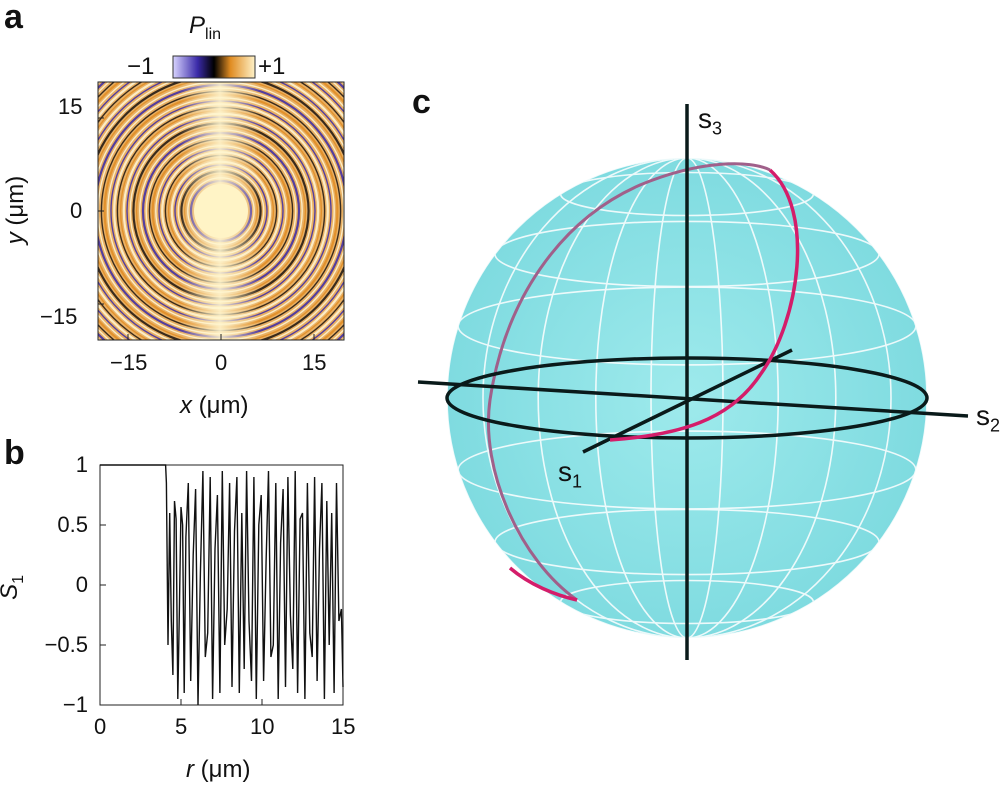 This screenshot has width=1008, height=785. What do you see at coordinates (565, 471) in the screenshot?
I see `s1-label-main: s` at bounding box center [565, 471].